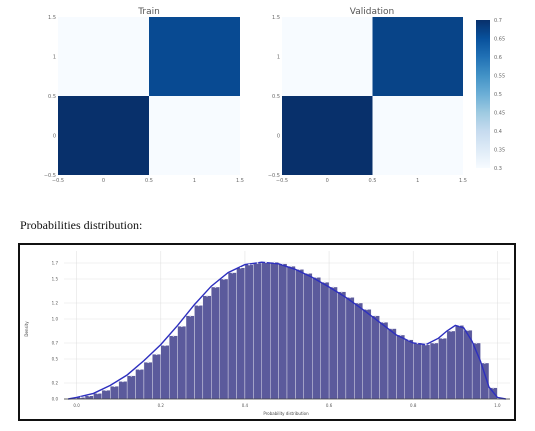  Describe the element at coordinates (498, 21) in the screenshot. I see `colorbar-tick-label: 0.7` at that location.